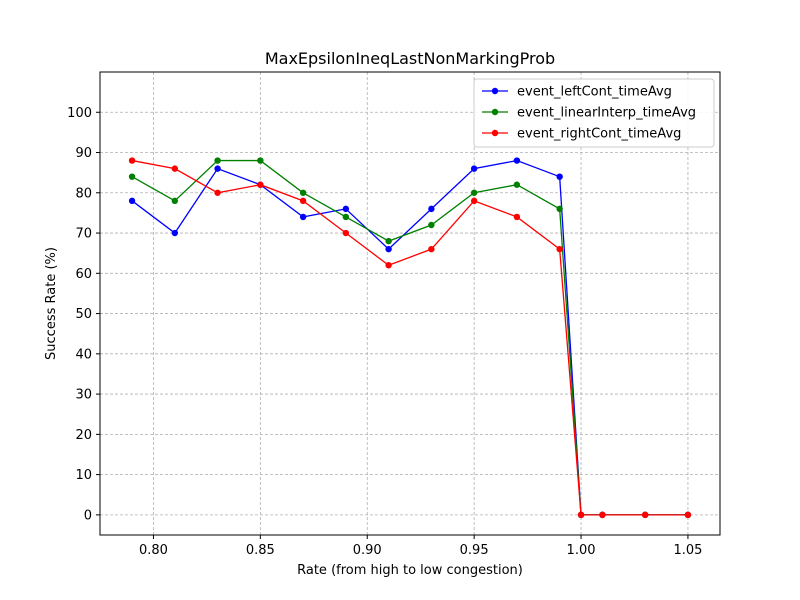 This screenshot has height=600, width=800. Describe the element at coordinates (153, 550) in the screenshot. I see `x-tick-label: 0.80` at that location.